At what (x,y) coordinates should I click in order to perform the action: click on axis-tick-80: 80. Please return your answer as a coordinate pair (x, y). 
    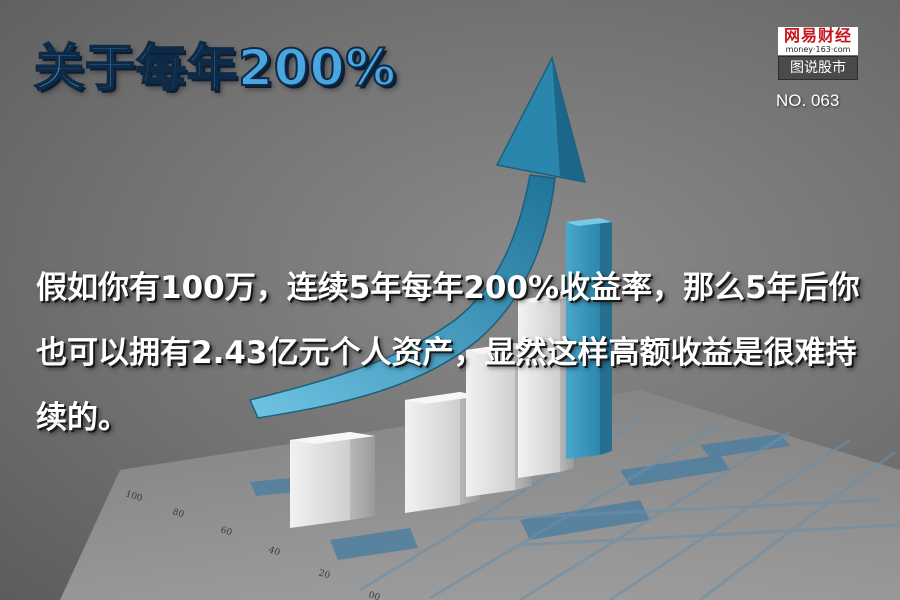
    Looking at the image, I should click on (178, 513).